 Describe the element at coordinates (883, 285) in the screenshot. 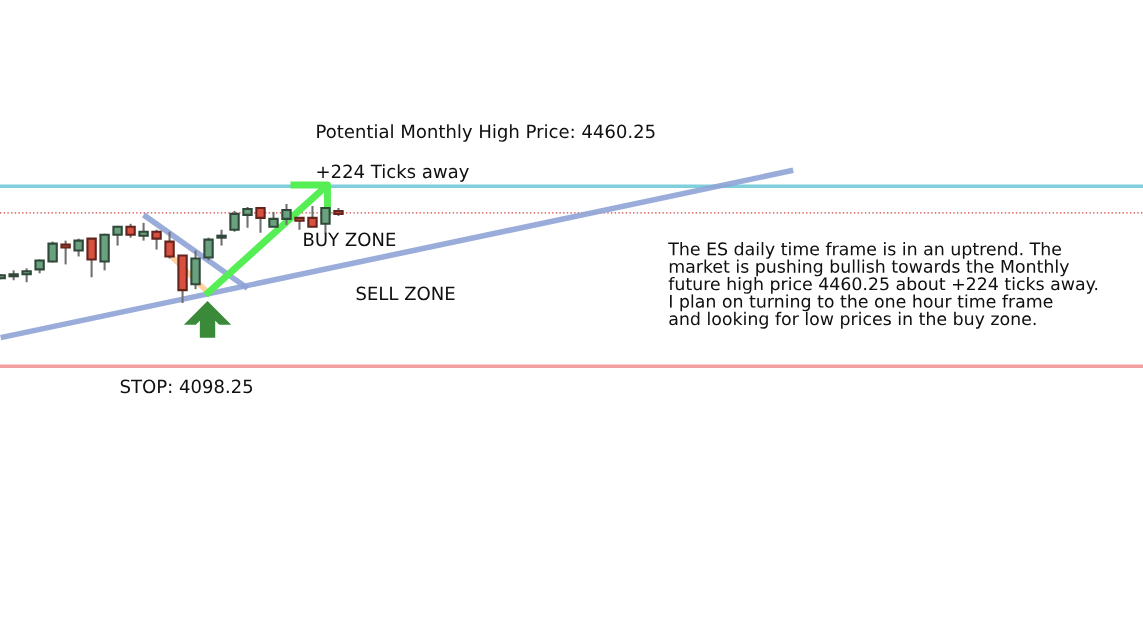

I see `annotation: The ES daily time frame is in an uptrend. The market is pushing bullish towards the Monthly future high price 4460.25 about +224 ticks away. I plan on turning to the one hour time frame and looking for low prices in the buy zone.` at that location.